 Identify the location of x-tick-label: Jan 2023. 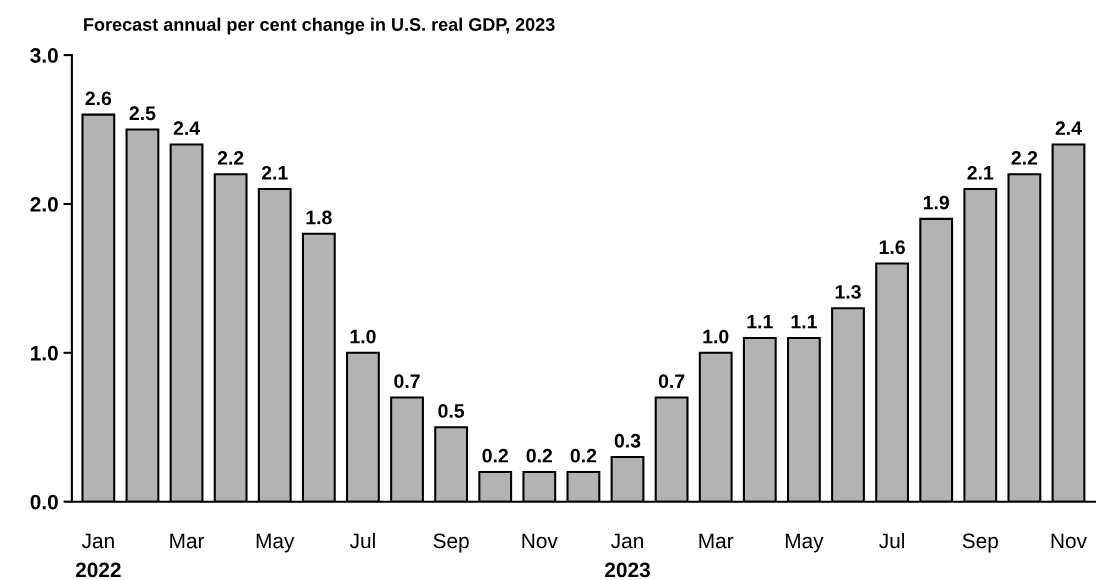
(627, 555).